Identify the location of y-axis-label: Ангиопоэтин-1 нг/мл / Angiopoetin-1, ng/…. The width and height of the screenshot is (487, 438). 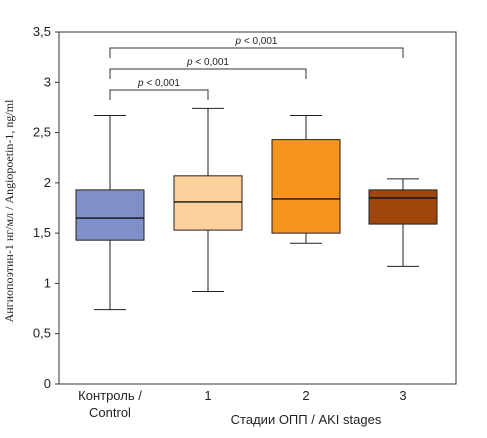
(9, 210).